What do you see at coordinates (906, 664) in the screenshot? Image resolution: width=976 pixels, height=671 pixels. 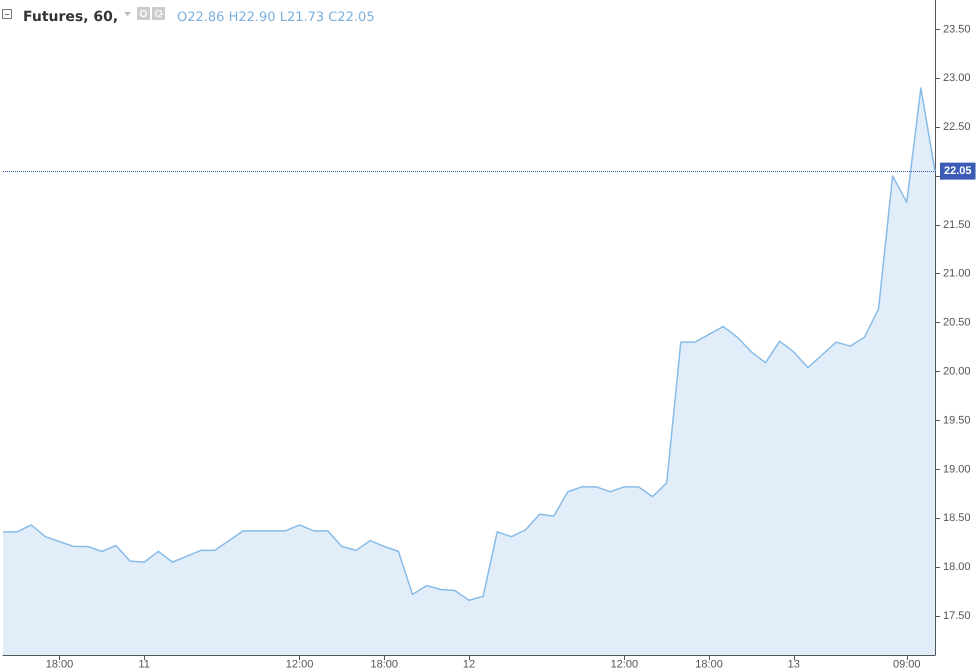 I see `x-tick-label: 09:00` at bounding box center [906, 664].